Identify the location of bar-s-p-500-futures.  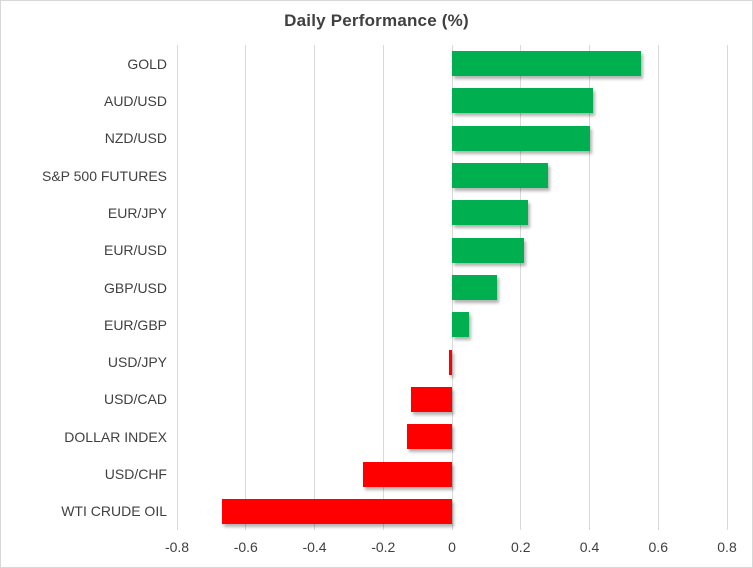
(500, 176).